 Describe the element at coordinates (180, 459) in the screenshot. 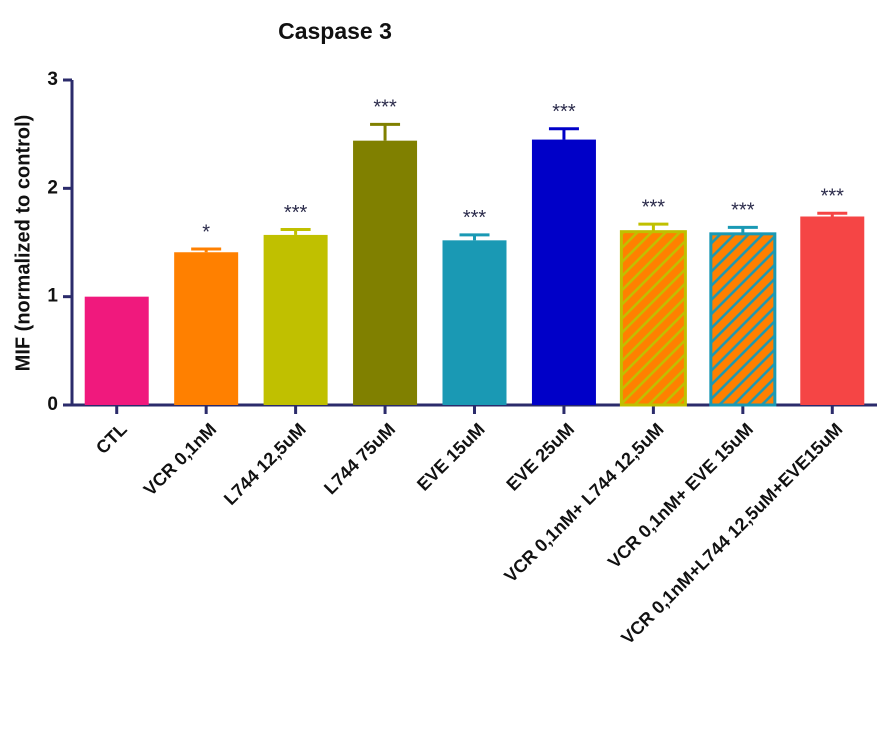

I see `x-tick-label: VCR 0,1nM` at that location.